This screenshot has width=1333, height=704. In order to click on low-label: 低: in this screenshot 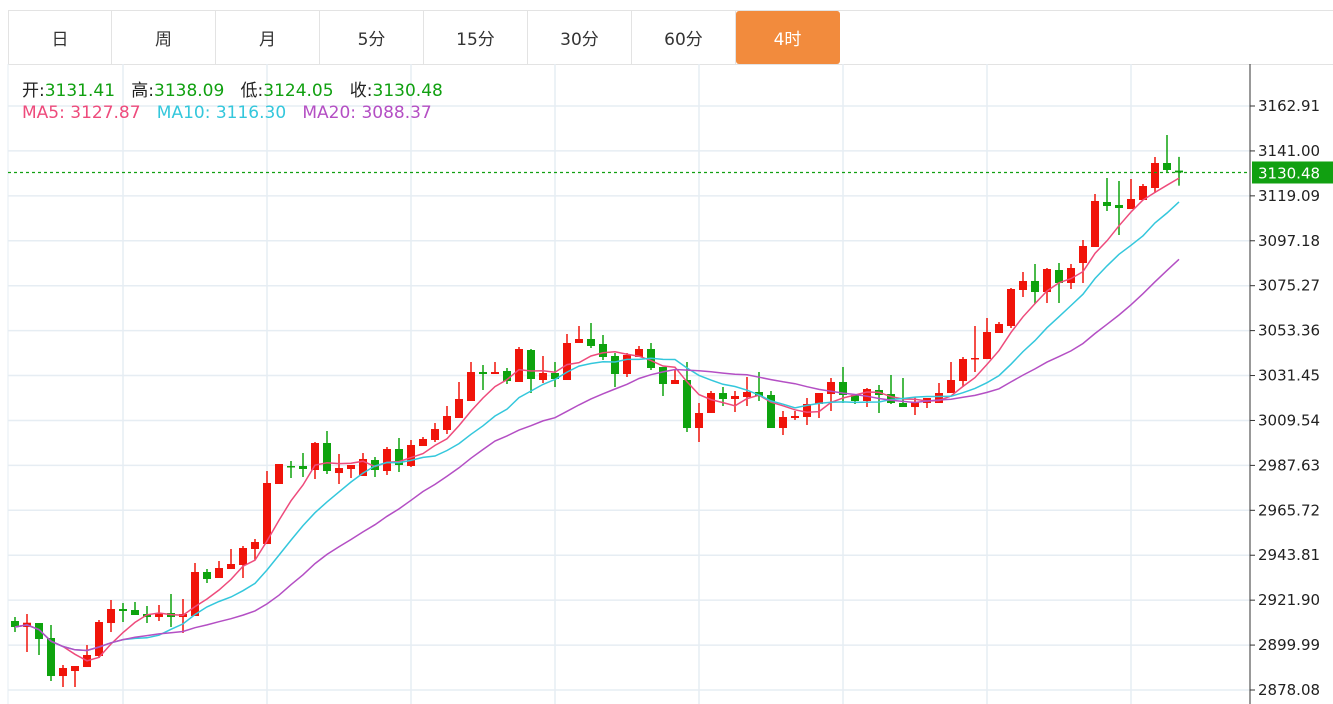, I will do `click(252, 91)`.